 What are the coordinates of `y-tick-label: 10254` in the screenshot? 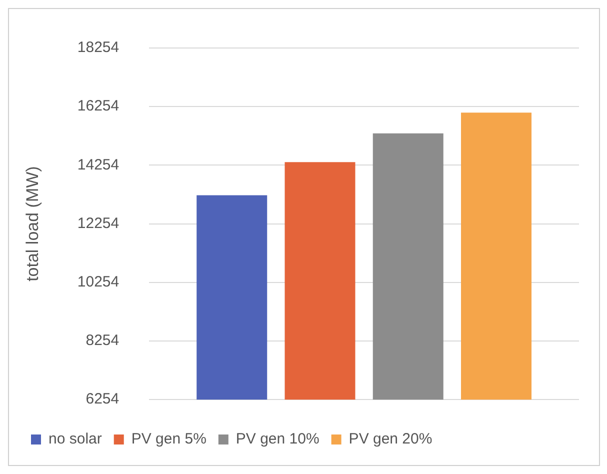 It's located at (98, 282).